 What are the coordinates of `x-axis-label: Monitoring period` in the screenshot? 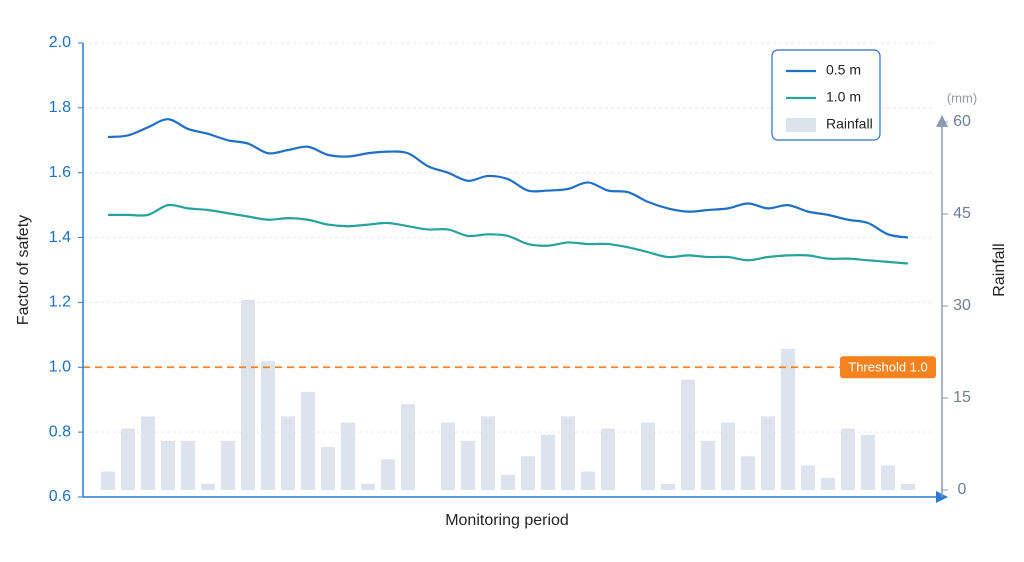 It's located at (507, 520).